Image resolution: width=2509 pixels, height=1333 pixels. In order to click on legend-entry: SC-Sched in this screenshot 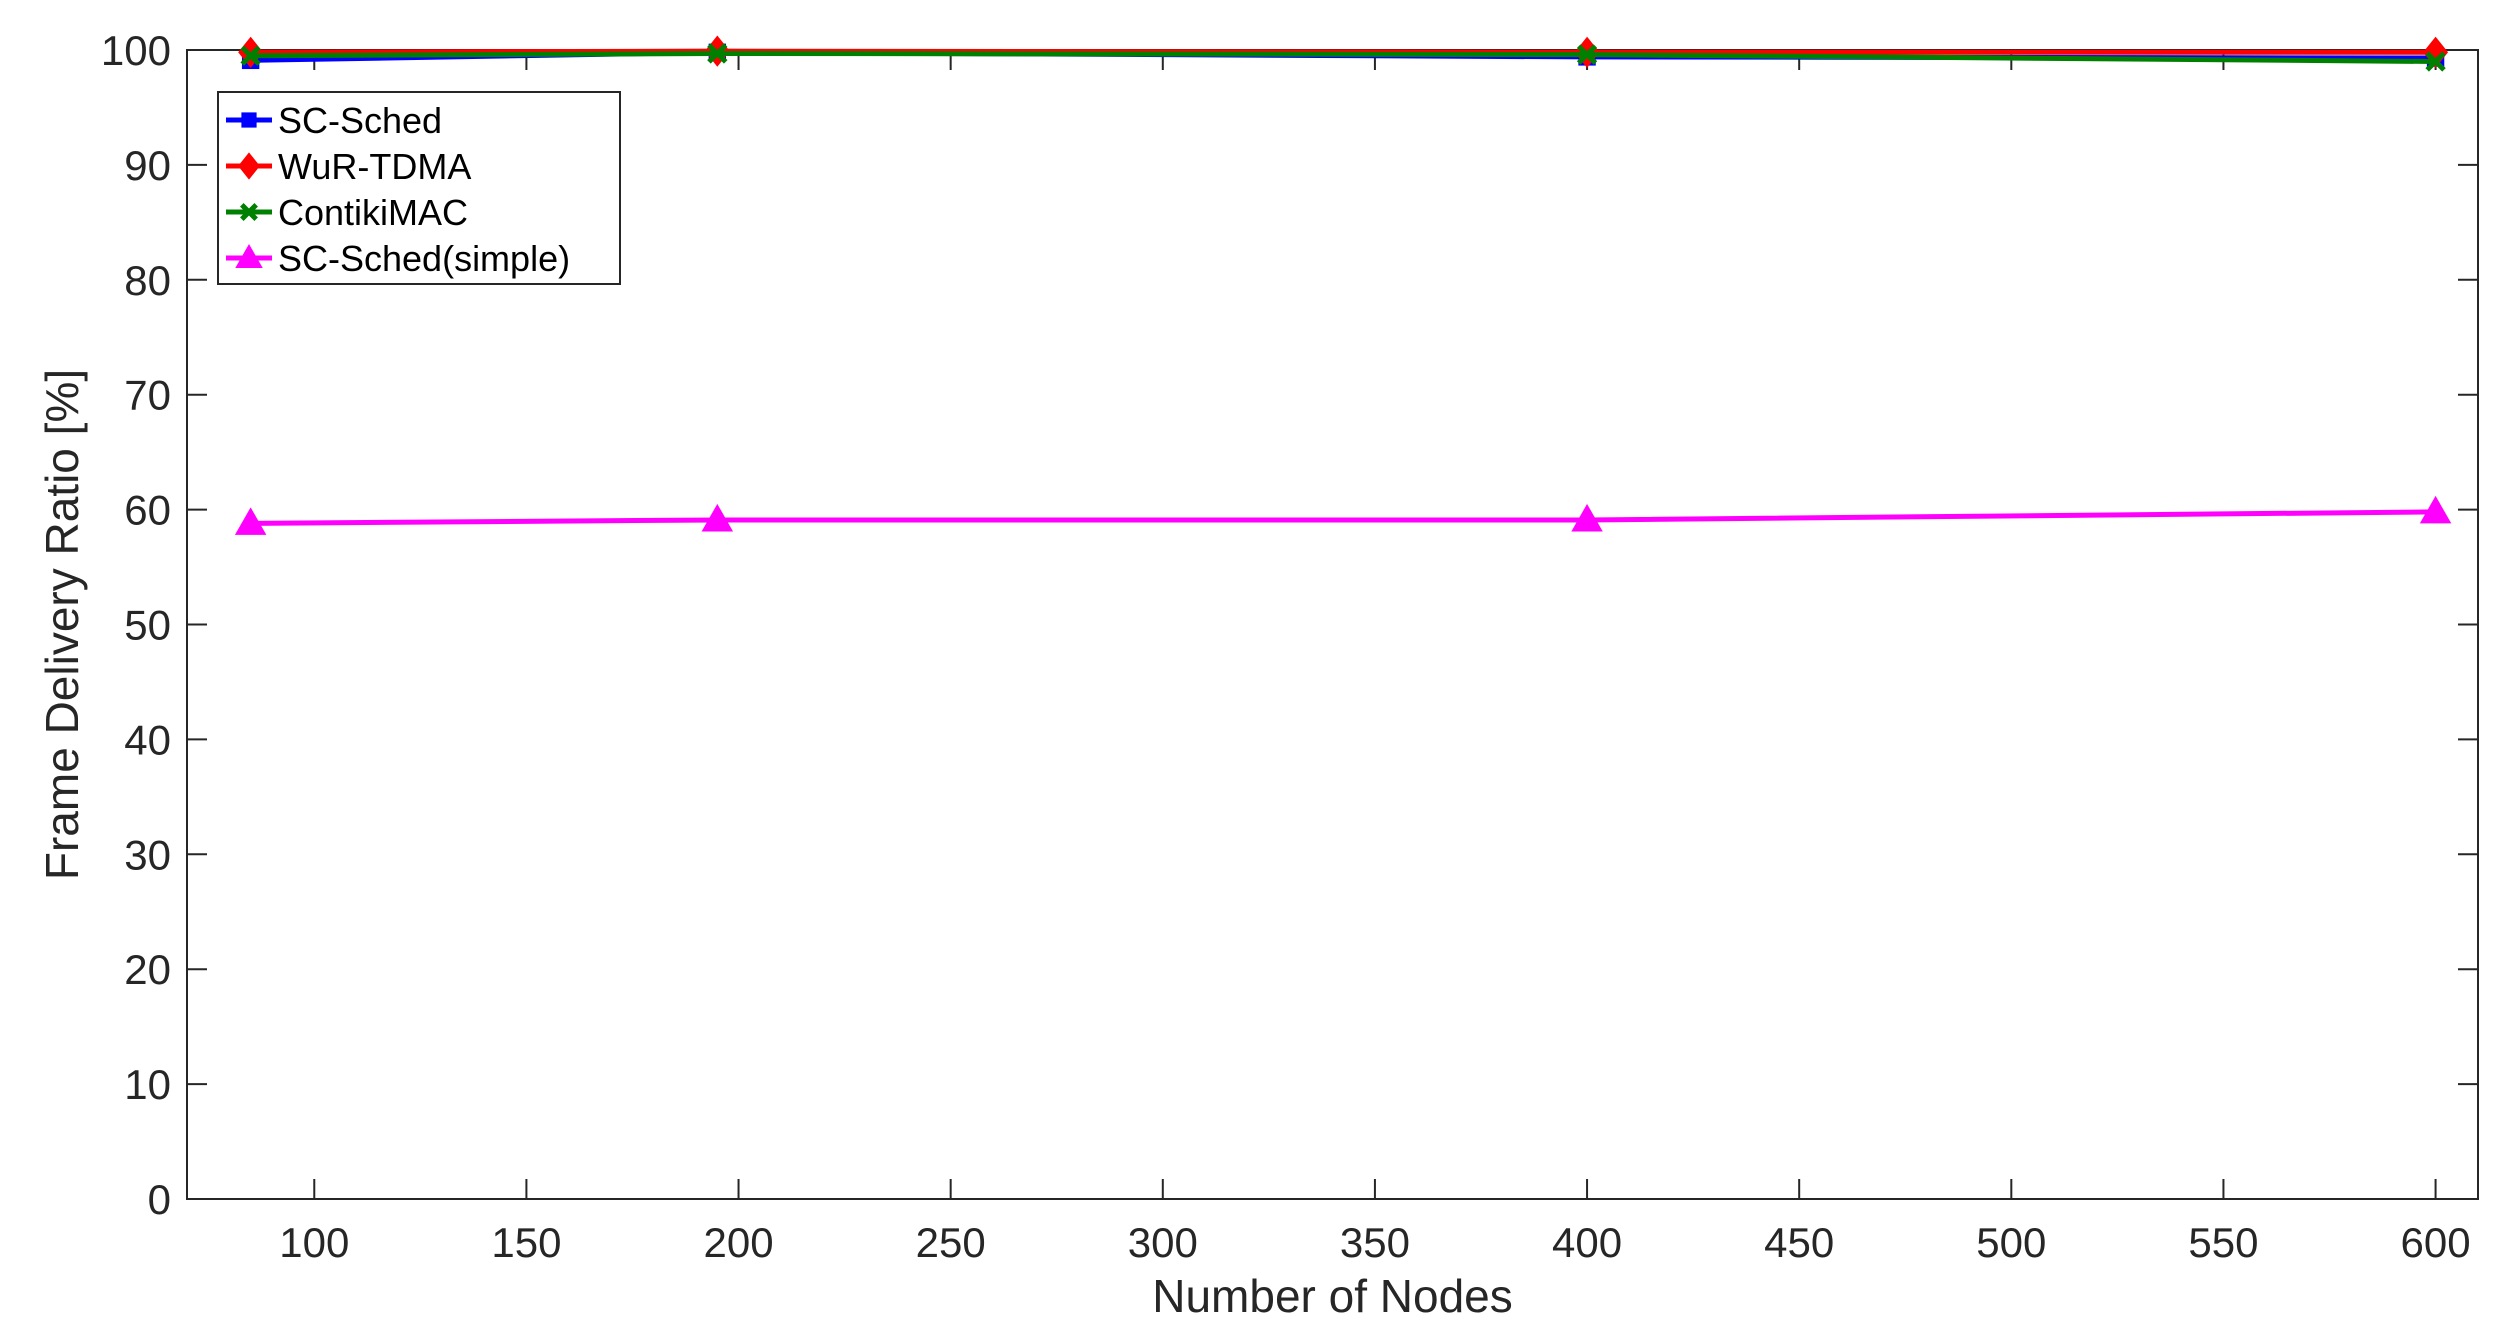, I will do `click(334, 120)`.